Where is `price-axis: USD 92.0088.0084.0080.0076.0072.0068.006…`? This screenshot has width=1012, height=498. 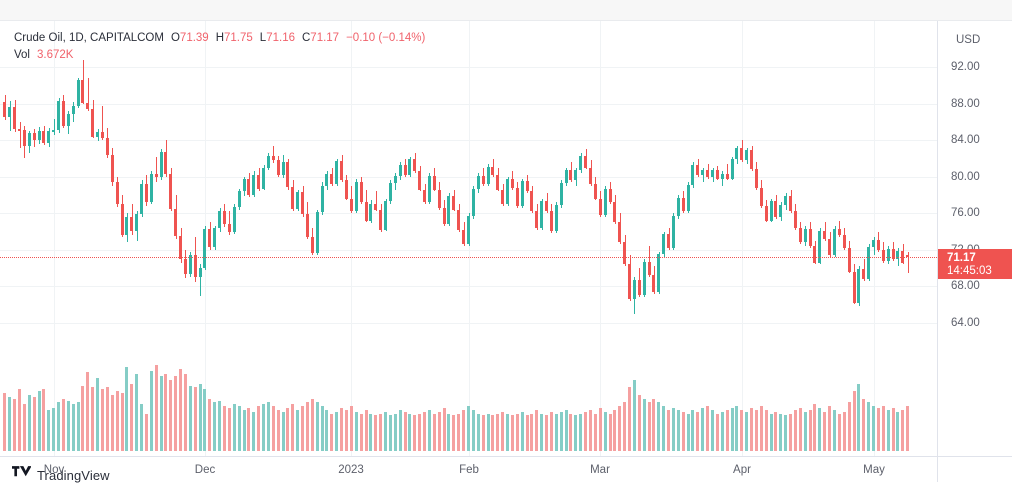
price-axis: USD 92.0088.0084.0080.0076.0072.0068.006… is located at coordinates (974, 238).